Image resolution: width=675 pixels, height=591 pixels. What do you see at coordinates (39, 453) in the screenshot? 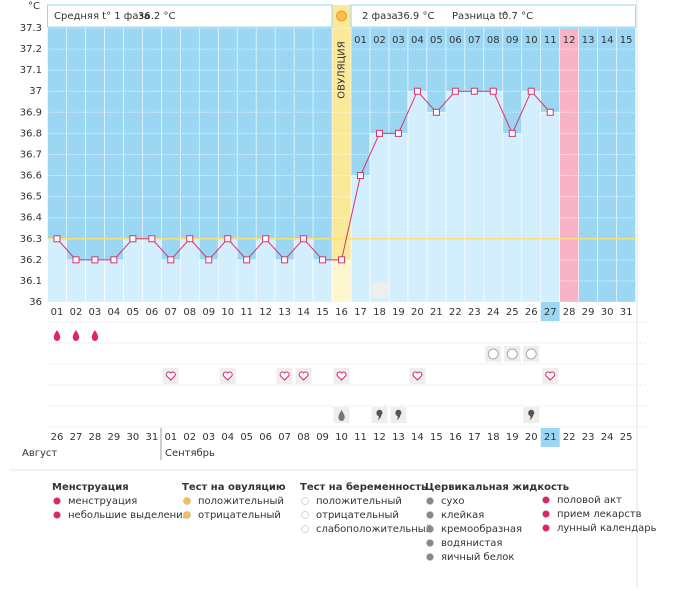
I see `month-label: Август` at bounding box center [39, 453].